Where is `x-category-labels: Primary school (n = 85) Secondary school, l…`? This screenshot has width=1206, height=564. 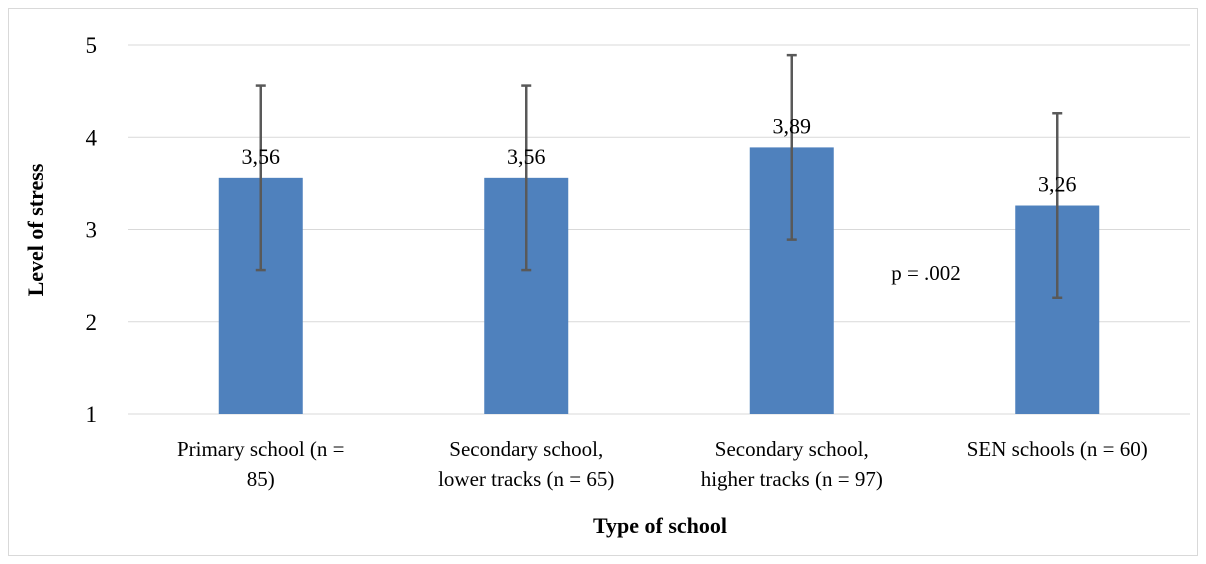 x-category-labels: Primary school (n = 85) Secondary school, l… is located at coordinates (662, 464).